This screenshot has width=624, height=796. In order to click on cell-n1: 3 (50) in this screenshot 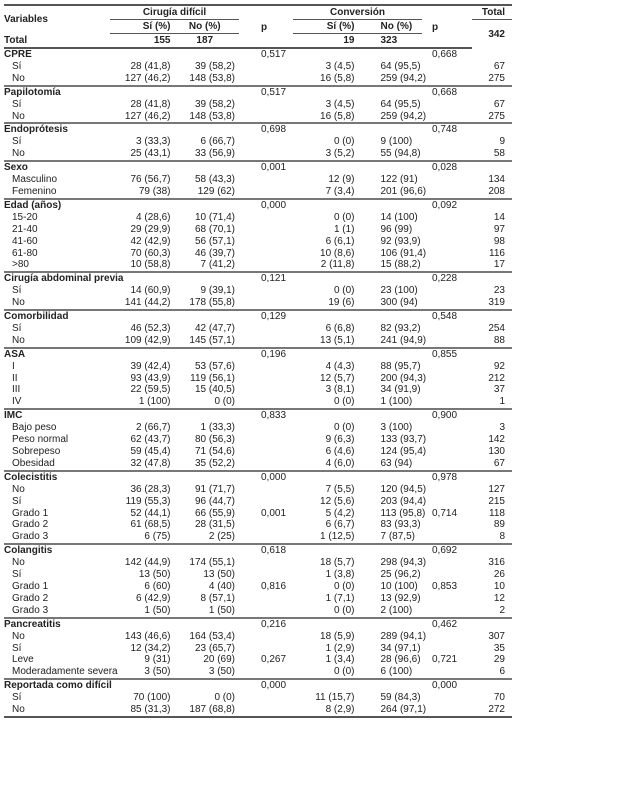, I will do `click(221, 672)`.